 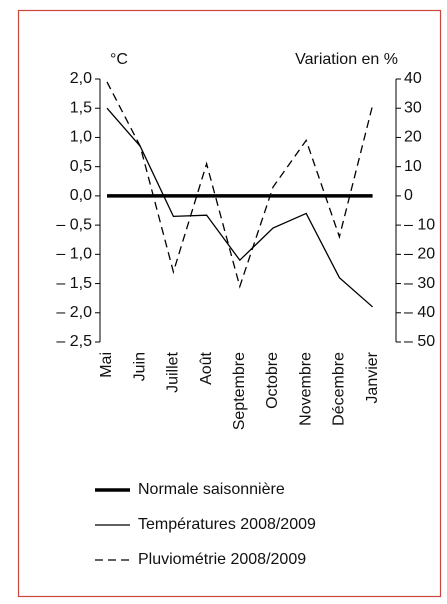 What do you see at coordinates (81, 137) in the screenshot?
I see `y-tick-label: 1,0` at bounding box center [81, 137].